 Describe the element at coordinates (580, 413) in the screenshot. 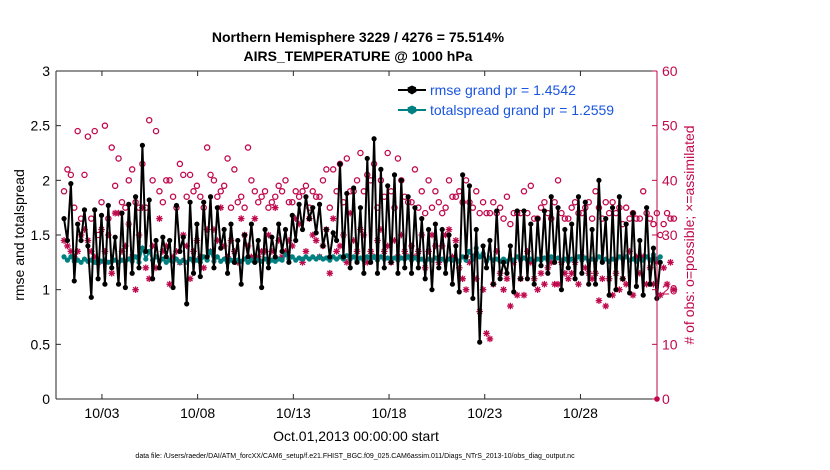

I see `x-tick-label: 10/28` at that location.